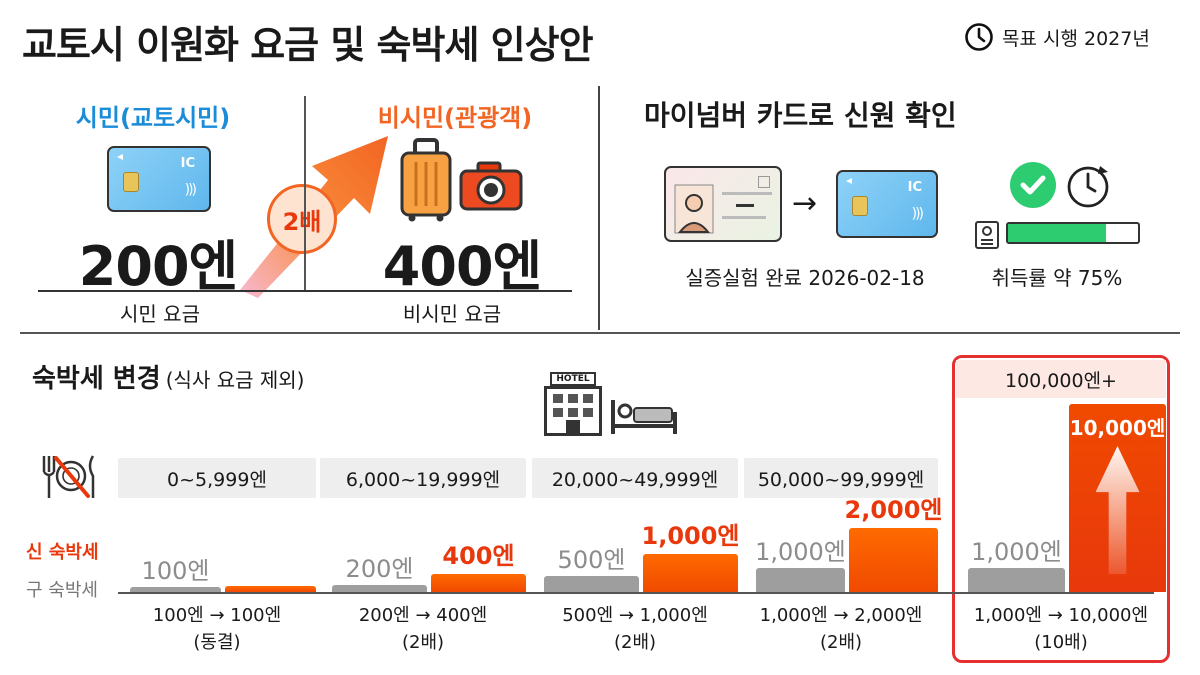 The width and height of the screenshot is (1200, 675). Describe the element at coordinates (979, 37) in the screenshot. I see `clock-icon` at that location.